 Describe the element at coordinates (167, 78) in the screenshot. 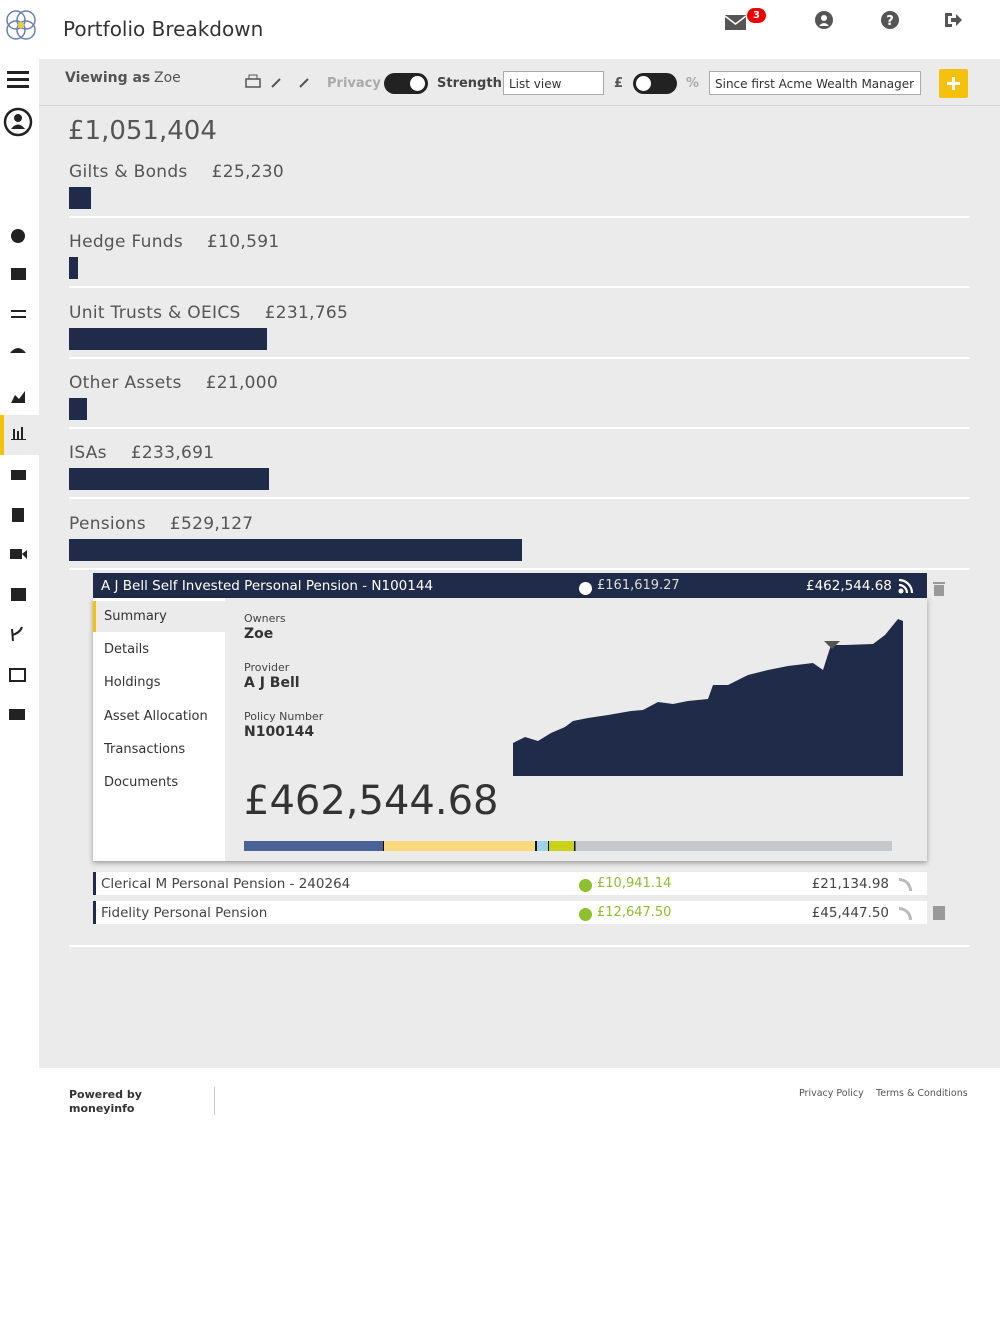

I see `viewing-as-value: Zoe` at that location.